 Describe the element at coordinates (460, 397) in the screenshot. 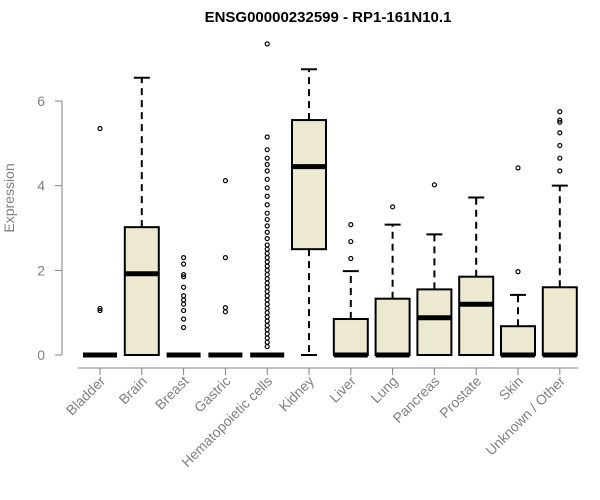

I see `x-tick-label: Prostate` at that location.